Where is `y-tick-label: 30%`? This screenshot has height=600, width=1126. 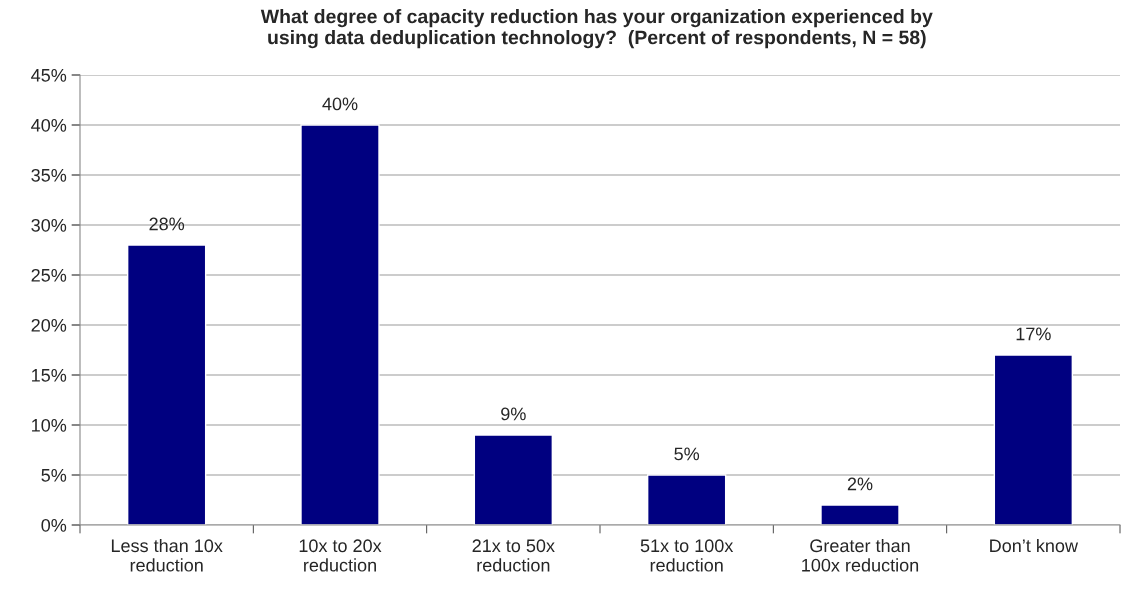 y-tick-label: 30% is located at coordinates (49, 225).